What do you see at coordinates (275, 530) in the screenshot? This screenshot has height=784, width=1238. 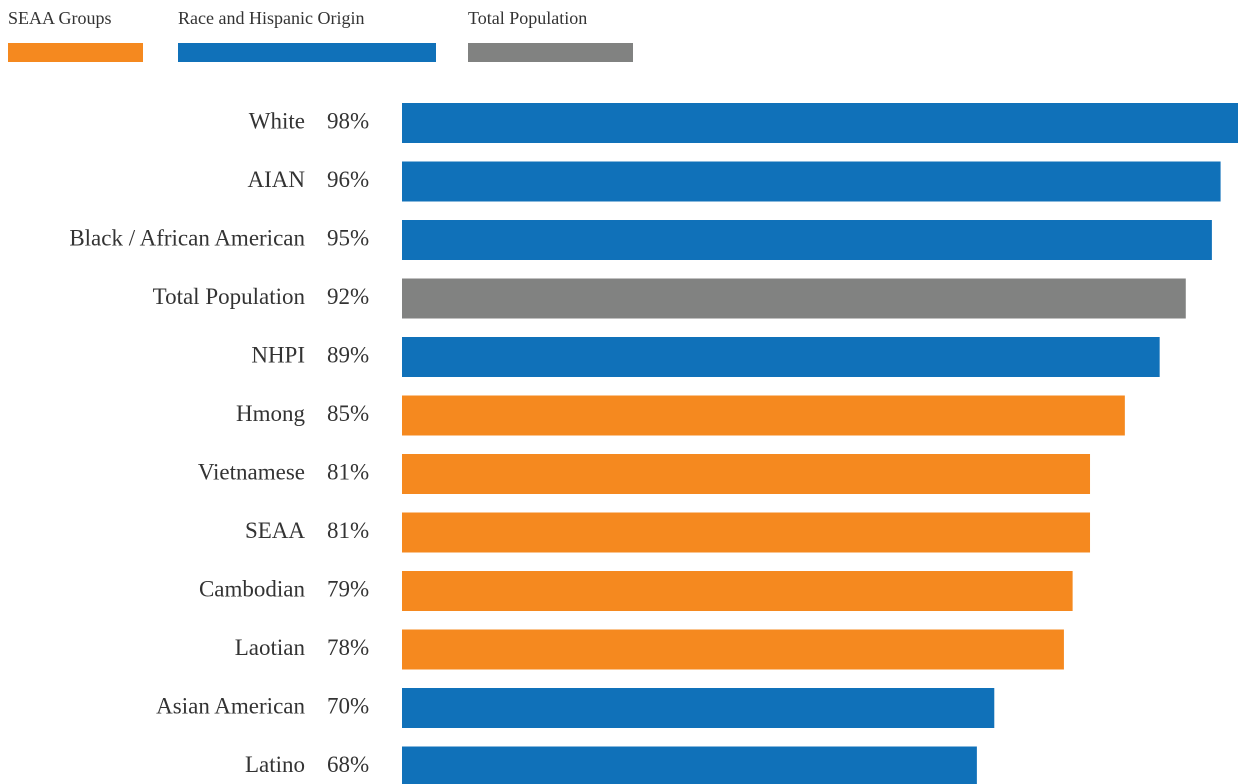 I see `category-label: SEAA` at bounding box center [275, 530].